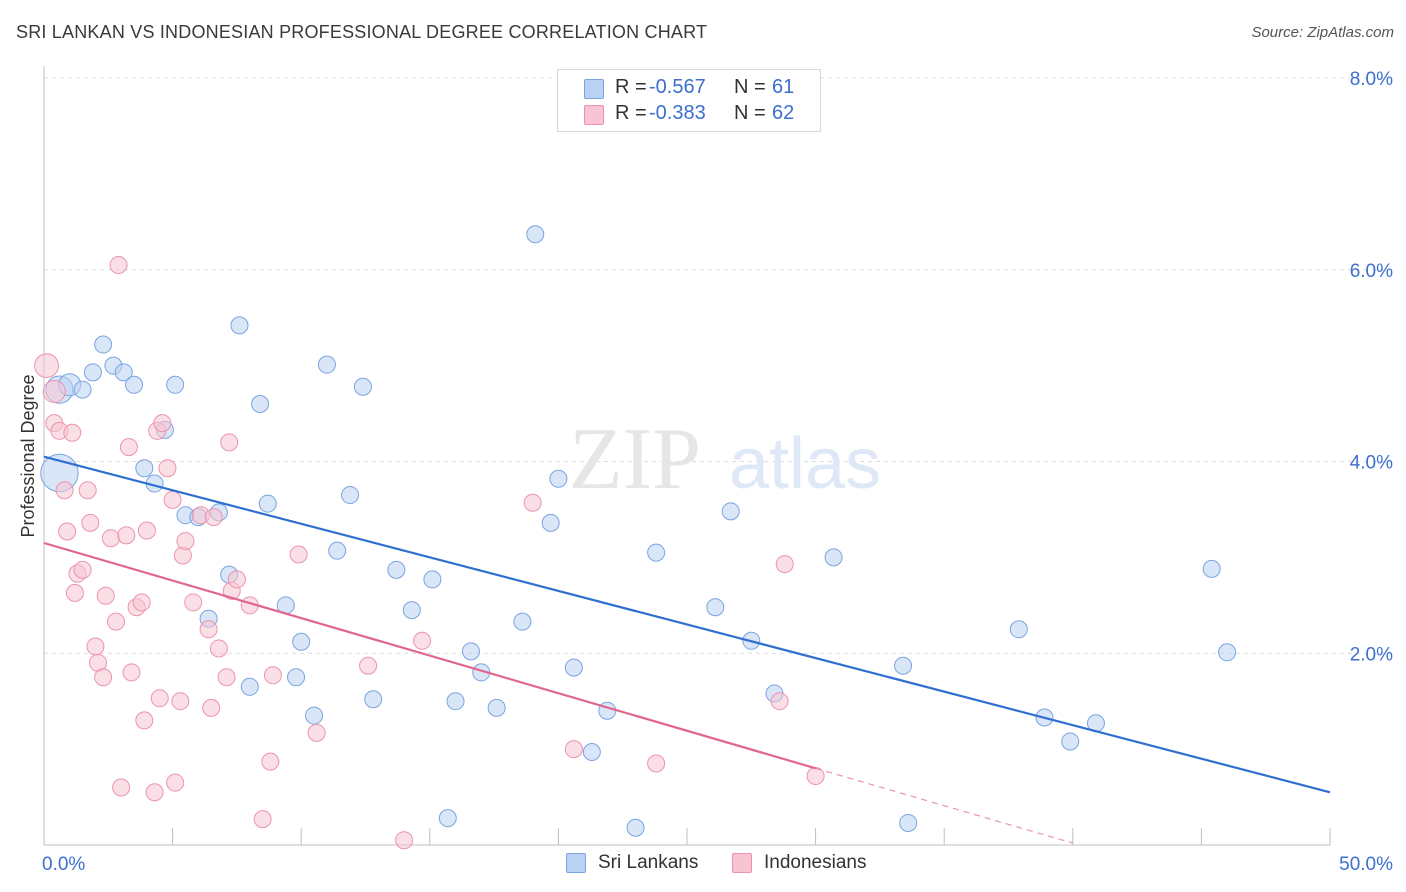 The image size is (1406, 892). What do you see at coordinates (1371, 654) in the screenshot?
I see `y-tick-label: 2.0%` at bounding box center [1371, 654].